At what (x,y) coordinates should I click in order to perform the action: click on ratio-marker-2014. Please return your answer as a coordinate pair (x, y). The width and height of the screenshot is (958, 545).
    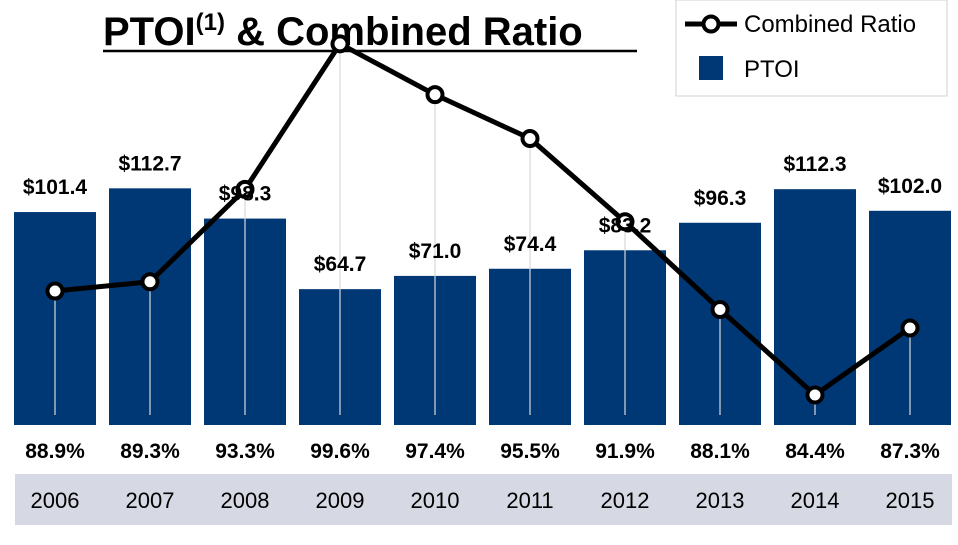
    Looking at the image, I should click on (815, 395).